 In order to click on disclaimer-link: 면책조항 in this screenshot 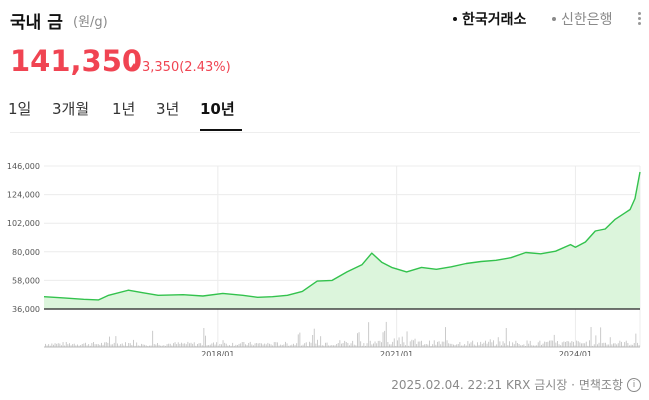, I will do `click(600, 385)`.